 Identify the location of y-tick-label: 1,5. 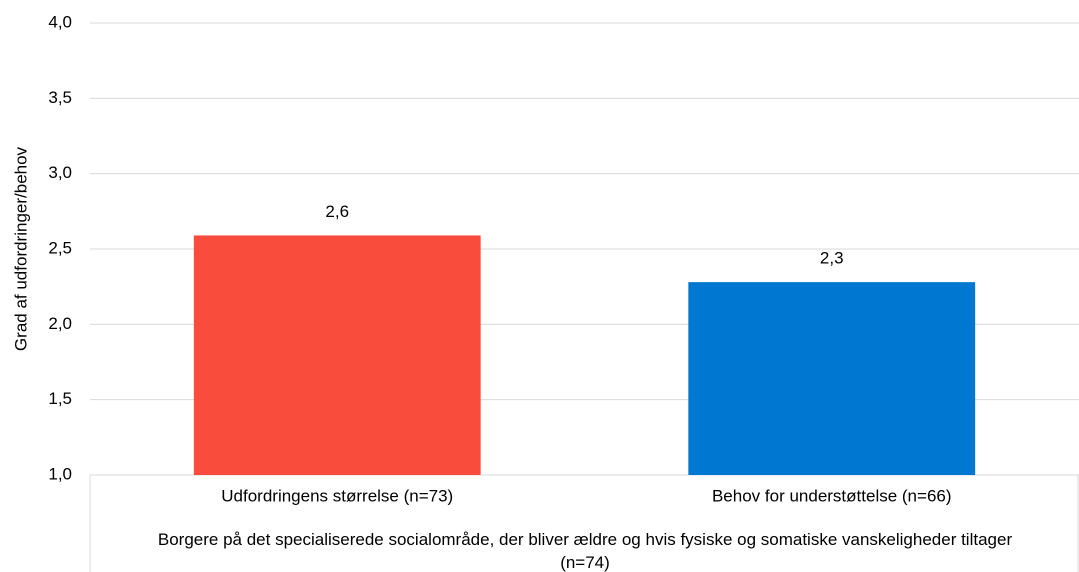
(60, 398).